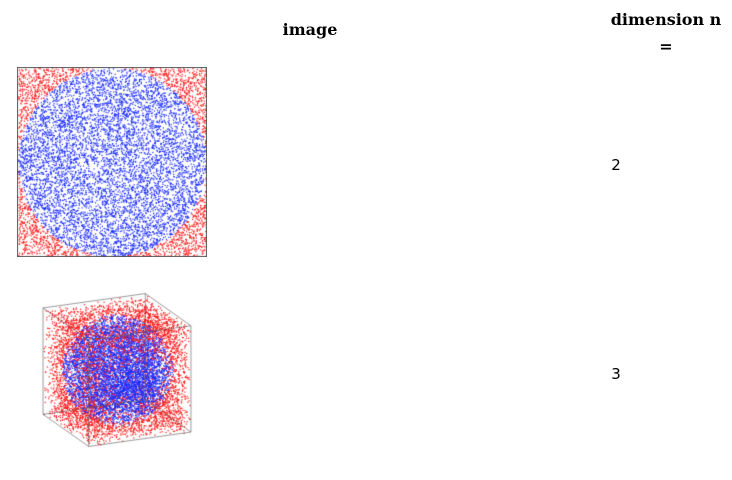 This screenshot has width=732, height=480. Describe the element at coordinates (616, 374) in the screenshot. I see `dimension-value-row-2: 3` at that location.